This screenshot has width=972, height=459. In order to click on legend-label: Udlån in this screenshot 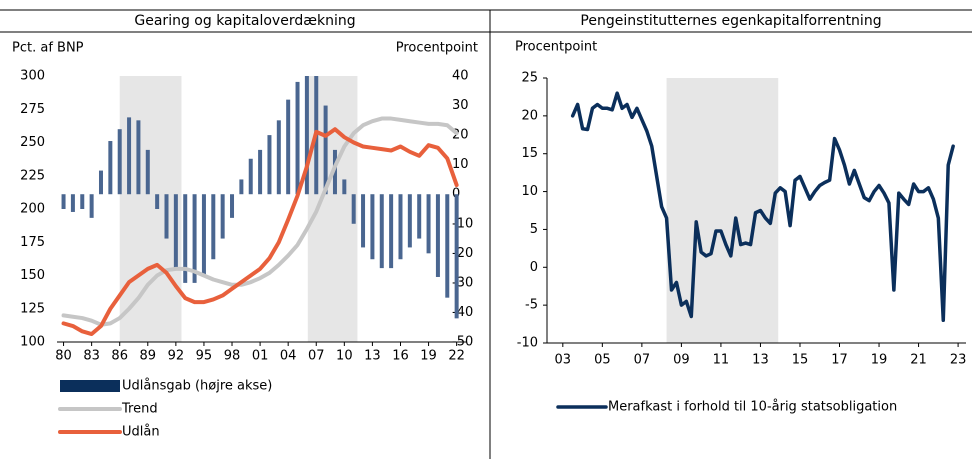, I will do `click(141, 432)`.